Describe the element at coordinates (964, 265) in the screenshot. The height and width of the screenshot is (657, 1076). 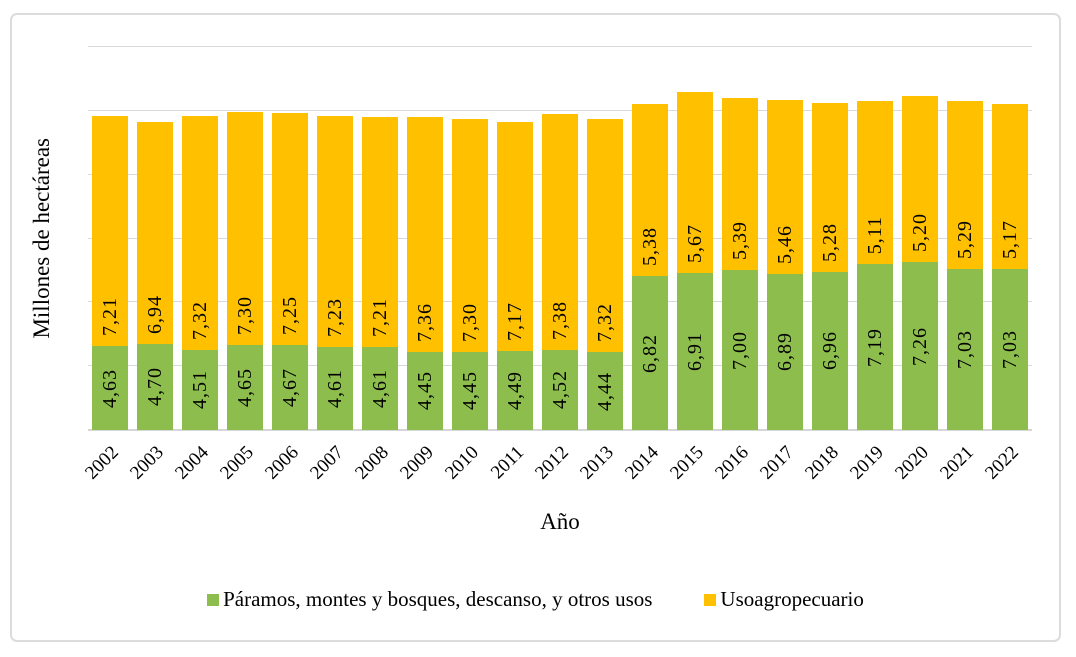
I see `bar-2021: 5,29 7,03` at that location.